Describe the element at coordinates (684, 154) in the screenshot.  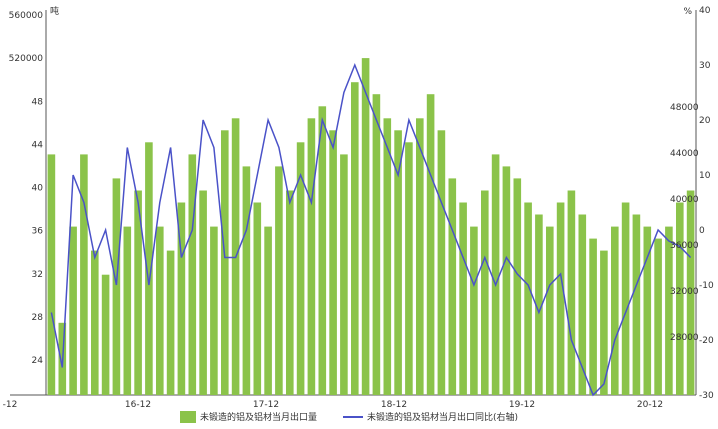
I see `inner-right-tick-label: 44000` at that location.